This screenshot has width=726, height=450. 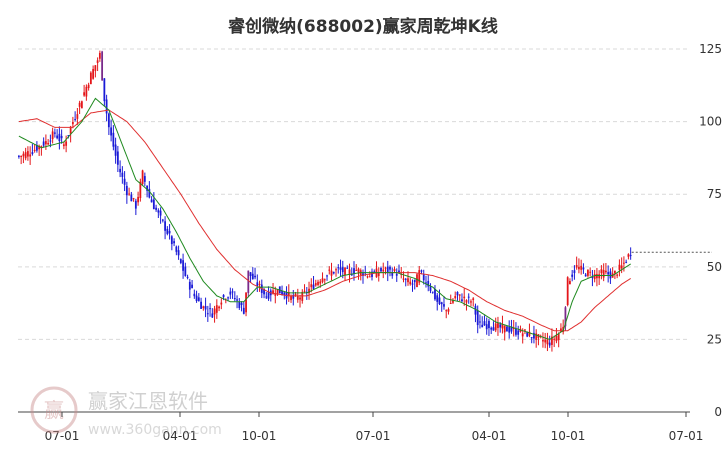 What do you see at coordinates (54, 410) in the screenshot?
I see `watermark-logo-icon` at bounding box center [54, 410].